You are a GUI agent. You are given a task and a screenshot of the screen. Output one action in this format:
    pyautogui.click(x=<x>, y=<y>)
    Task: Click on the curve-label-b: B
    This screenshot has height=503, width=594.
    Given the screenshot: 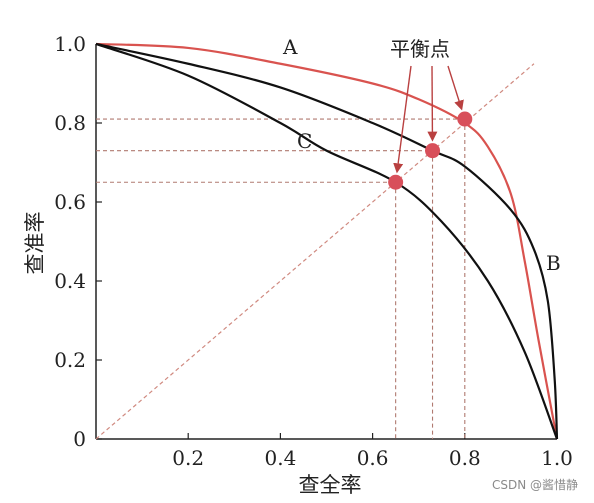 What is the action you would take?
    pyautogui.click(x=553, y=263)
    